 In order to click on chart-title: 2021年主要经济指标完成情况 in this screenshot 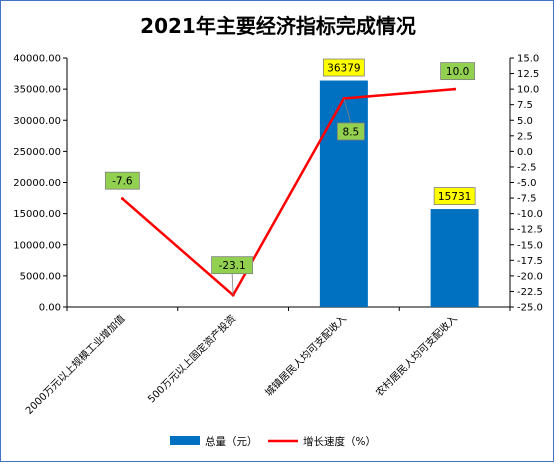, I will do `click(278, 26)`.